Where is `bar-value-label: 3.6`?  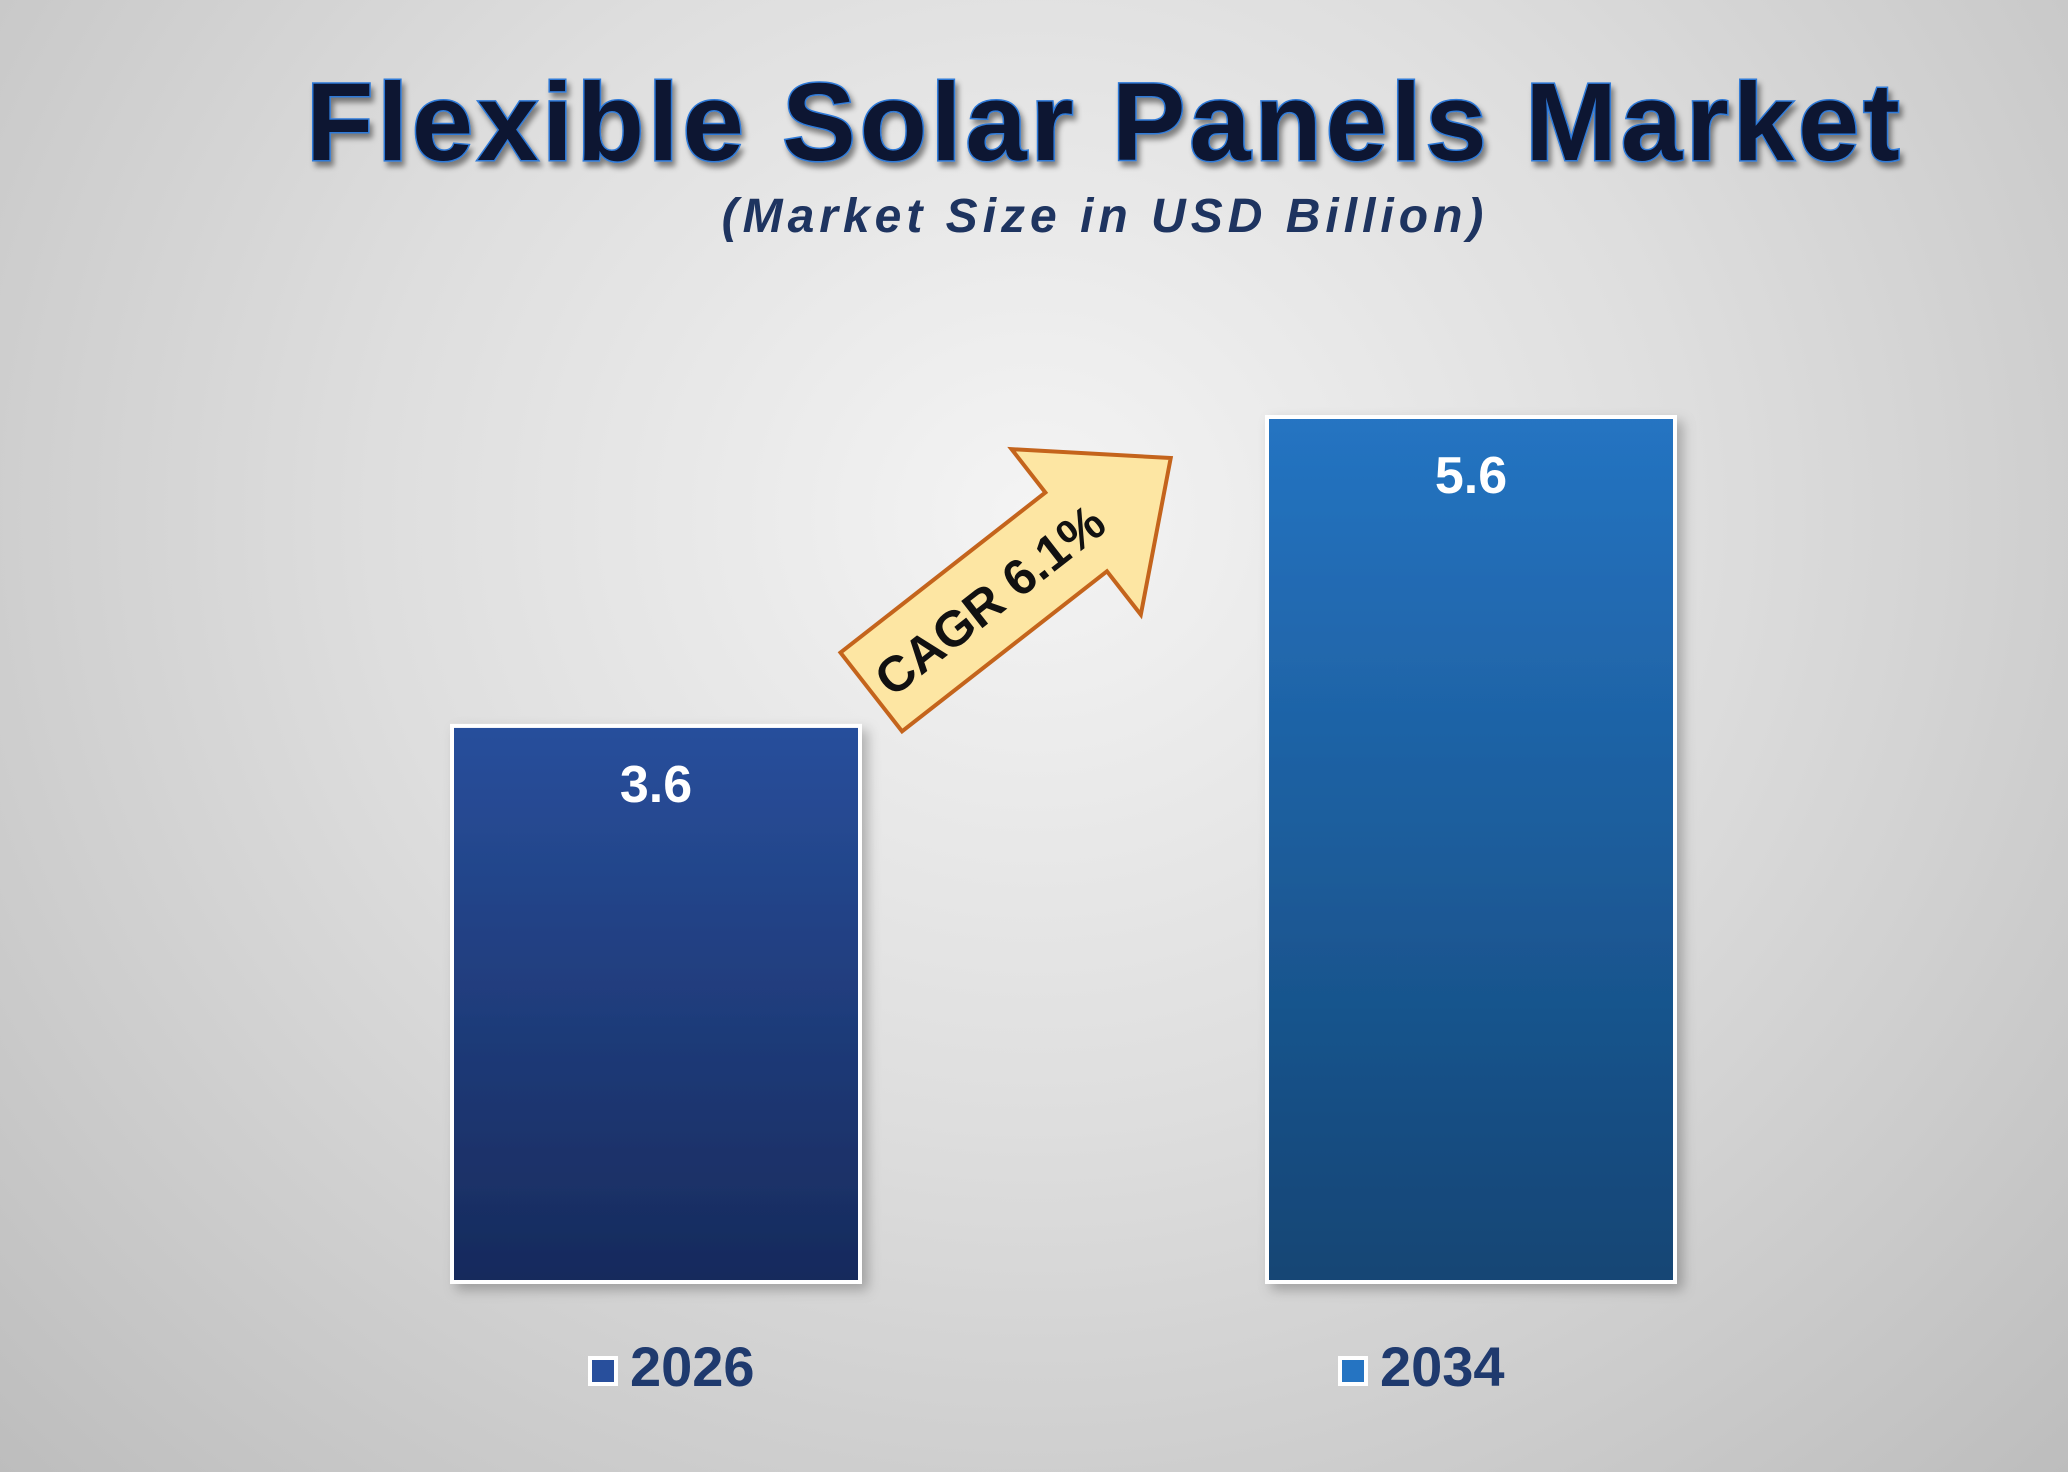
bar-value-label: 3.6 is located at coordinates (656, 785).